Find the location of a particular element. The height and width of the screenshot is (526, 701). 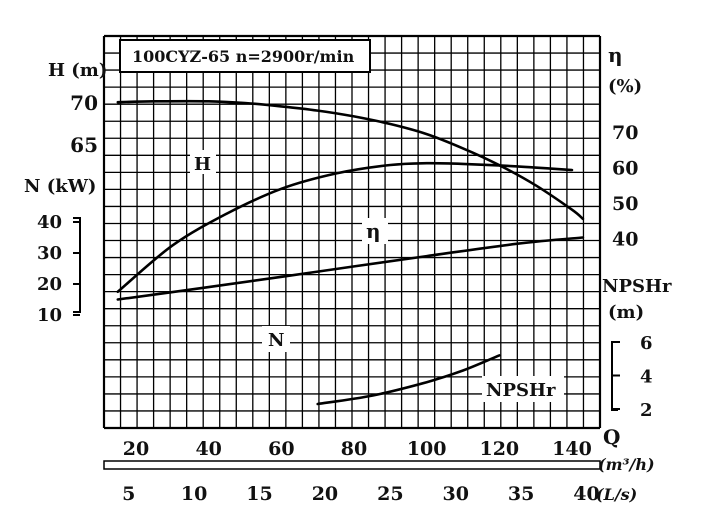

npshr-axis-label: NPSHr is located at coordinates (637, 286).